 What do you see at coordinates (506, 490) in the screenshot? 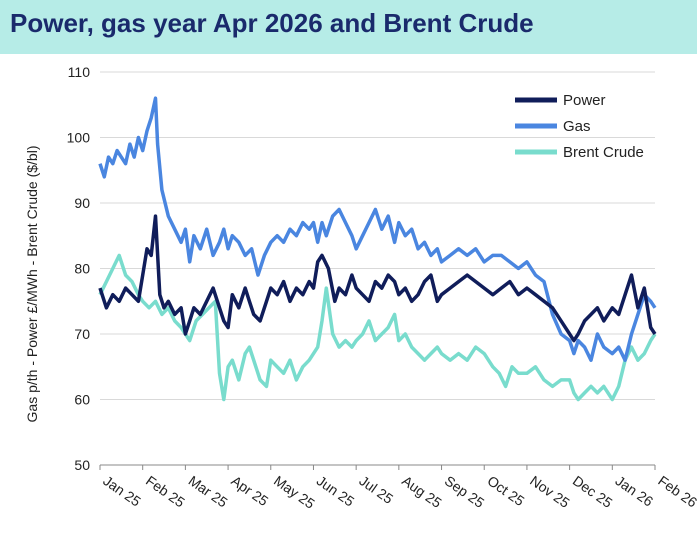
I see `x-tick-label: Oct 25` at bounding box center [506, 490].